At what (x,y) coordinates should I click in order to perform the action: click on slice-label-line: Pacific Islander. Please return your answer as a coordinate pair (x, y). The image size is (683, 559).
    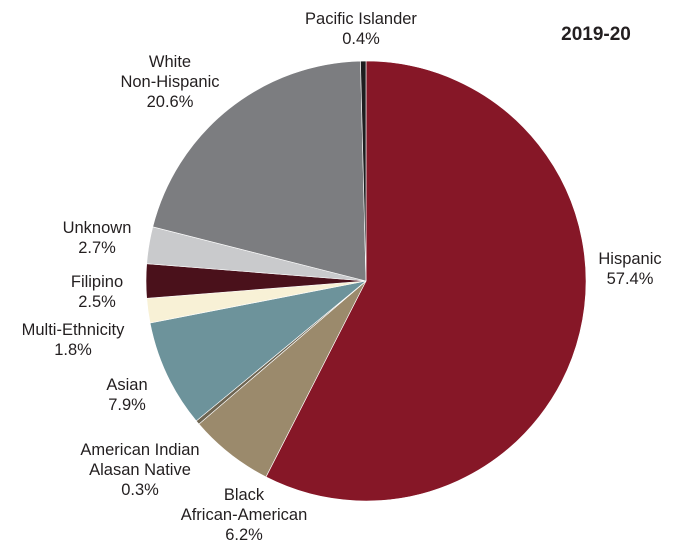
    Looking at the image, I should click on (361, 19).